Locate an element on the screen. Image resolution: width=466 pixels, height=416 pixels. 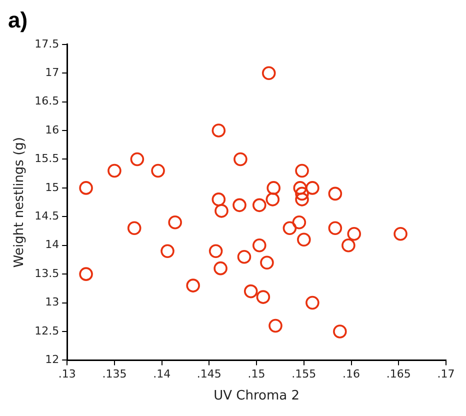
y-axis-title: Weight nestlings (g) is located at coordinates (20, 202).